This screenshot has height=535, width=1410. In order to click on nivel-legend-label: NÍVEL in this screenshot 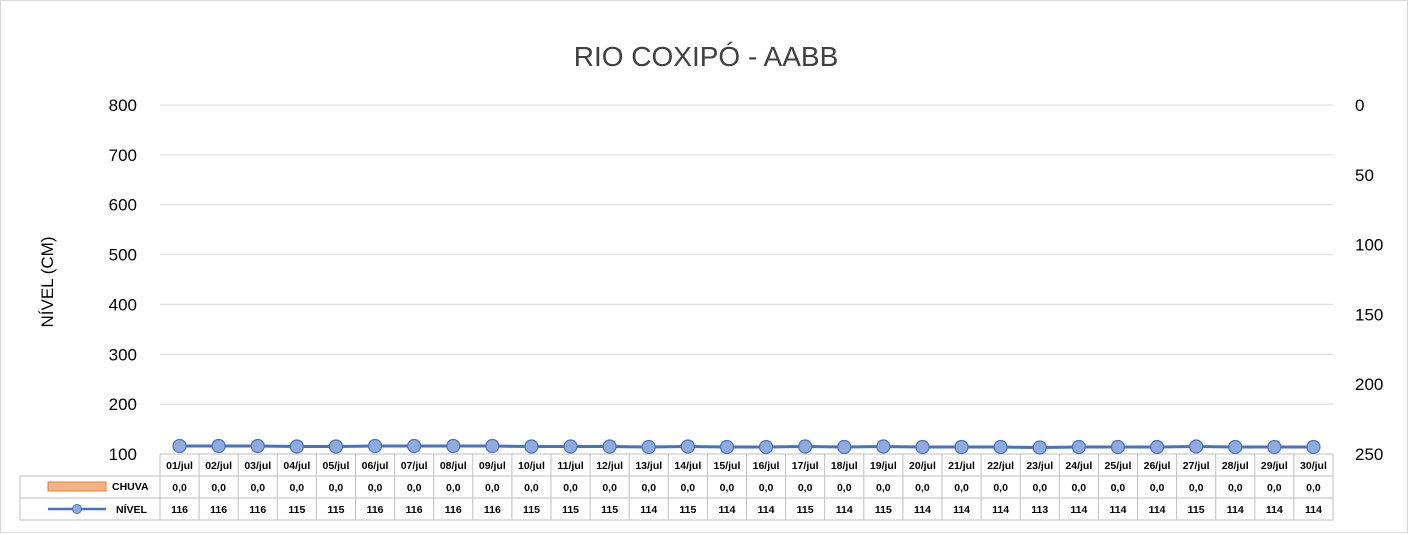, I will do `click(132, 509)`.